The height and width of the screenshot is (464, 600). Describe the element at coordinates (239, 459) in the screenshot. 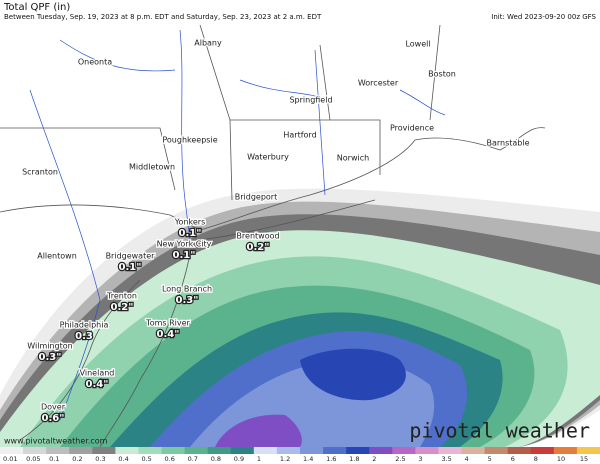

I see `colorbar-label: 0.9` at that location.